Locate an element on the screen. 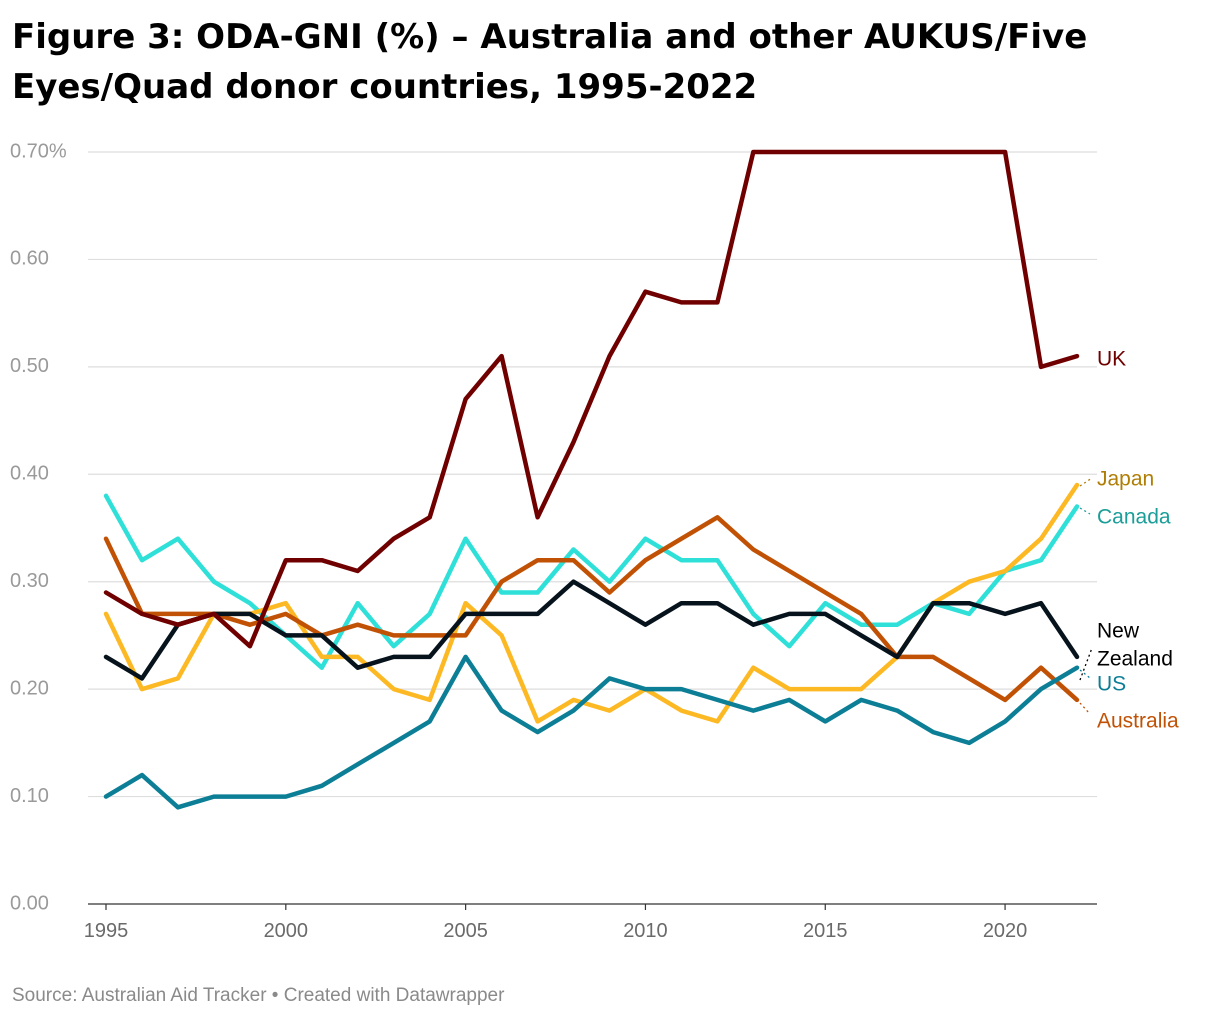 This screenshot has height=1020, width=1220. label-connector-canada is located at coordinates (1085, 511).